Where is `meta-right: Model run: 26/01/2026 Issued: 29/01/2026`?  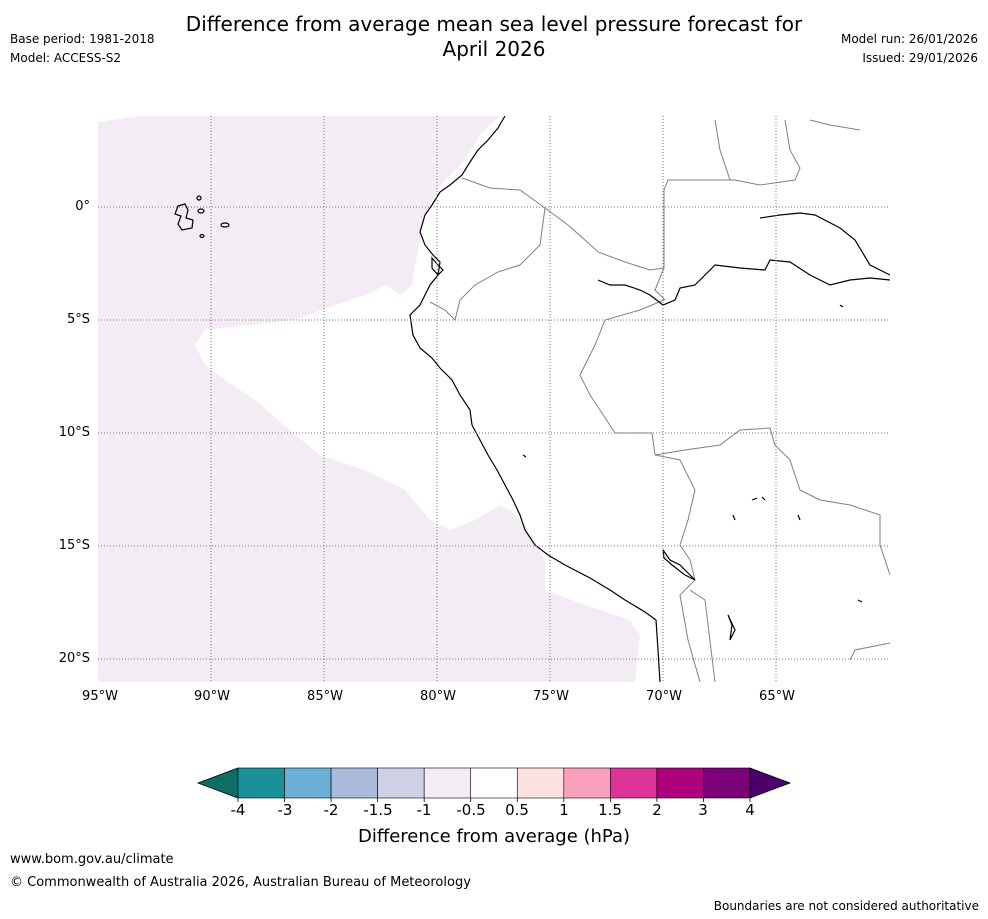 meta-right: Model run: 26/01/2026 Issued: 29/01/2026 is located at coordinates (909, 49).